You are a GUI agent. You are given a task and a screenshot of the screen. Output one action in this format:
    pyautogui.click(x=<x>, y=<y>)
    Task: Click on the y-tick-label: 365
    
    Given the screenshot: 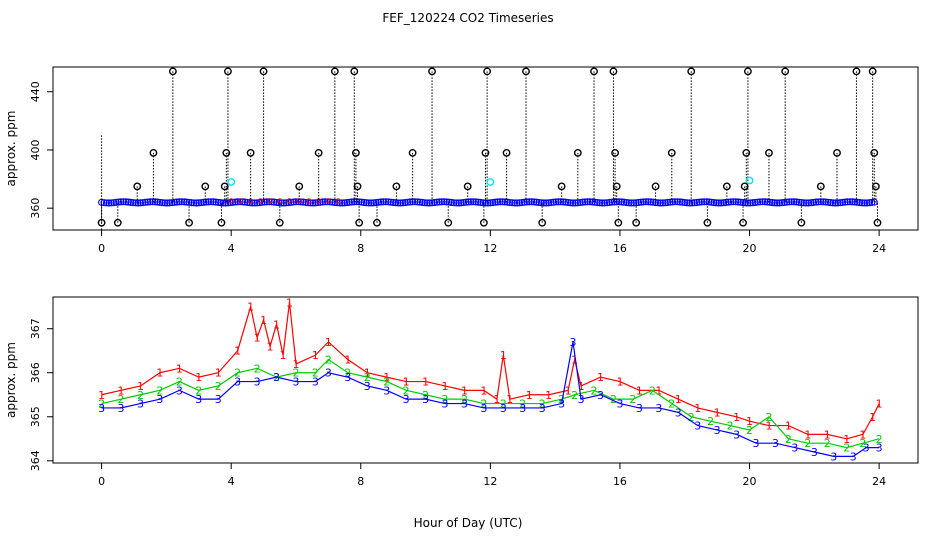 What is the action you would take?
    pyautogui.click(x=35, y=416)
    